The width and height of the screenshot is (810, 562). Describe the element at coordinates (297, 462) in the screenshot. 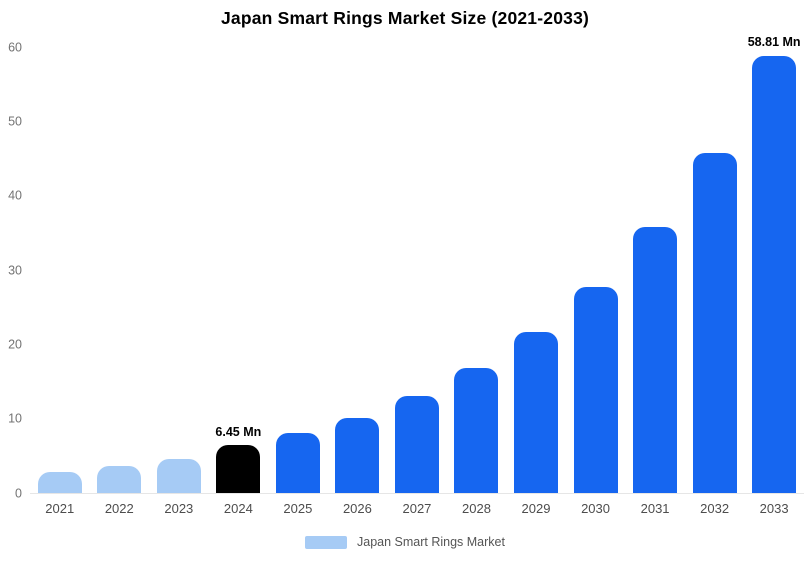

I see `bar-2025` at that location.